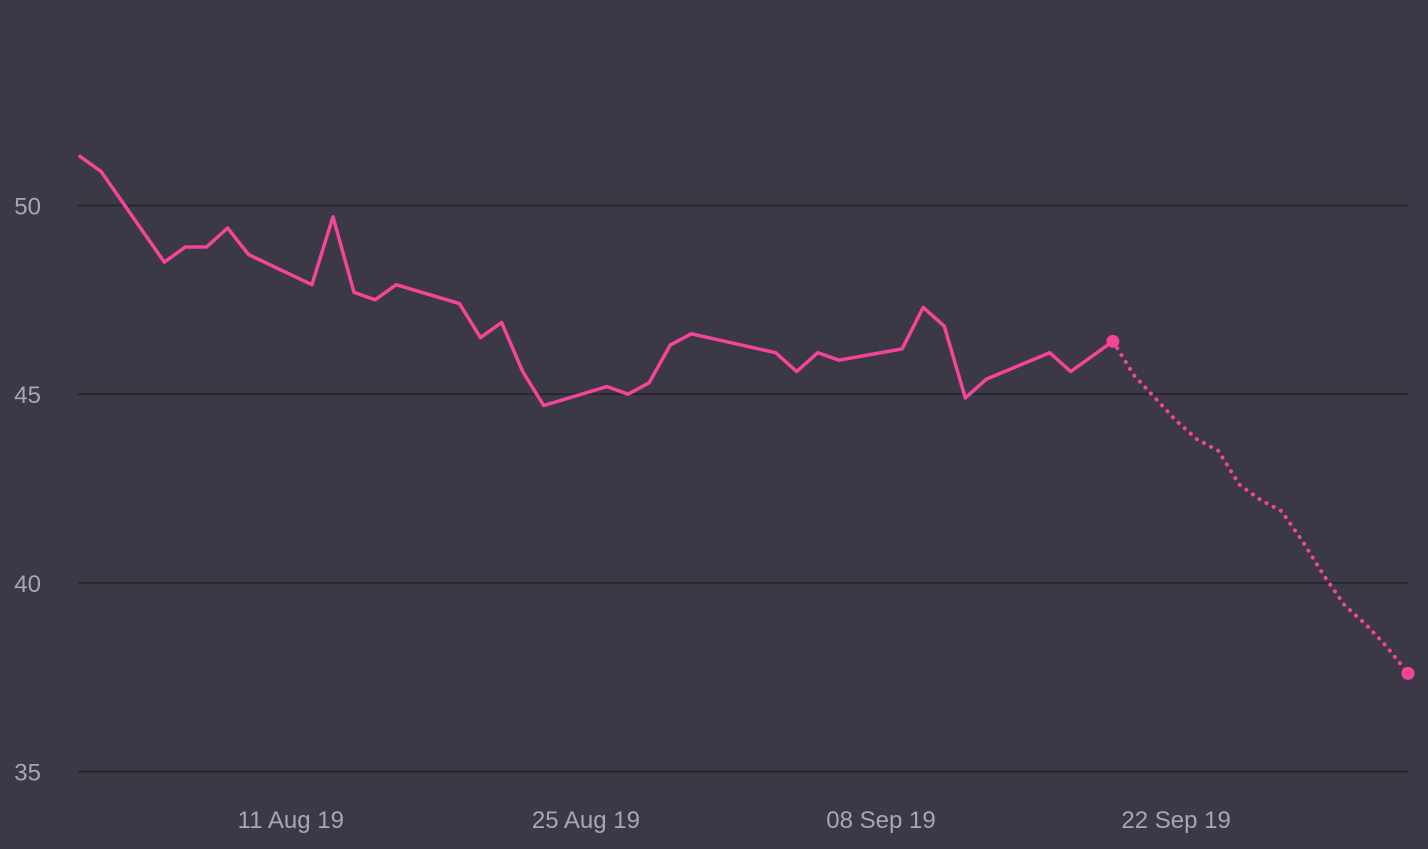  Describe the element at coordinates (586, 820) in the screenshot. I see `x-tick-label-1: 25 Aug 19` at that location.